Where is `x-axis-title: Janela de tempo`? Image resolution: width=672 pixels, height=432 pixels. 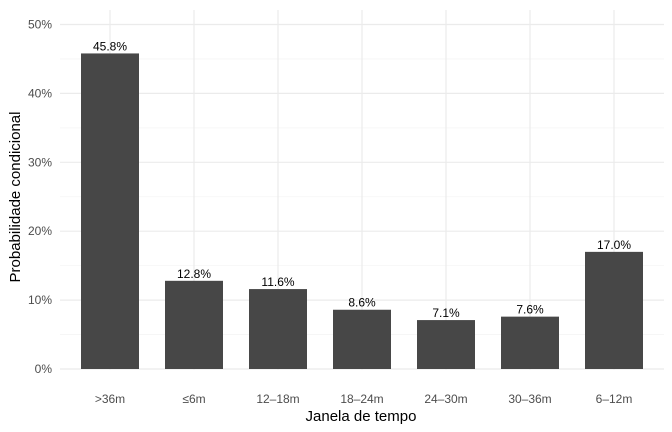 x-axis-title: Janela de tempo is located at coordinates (361, 416).